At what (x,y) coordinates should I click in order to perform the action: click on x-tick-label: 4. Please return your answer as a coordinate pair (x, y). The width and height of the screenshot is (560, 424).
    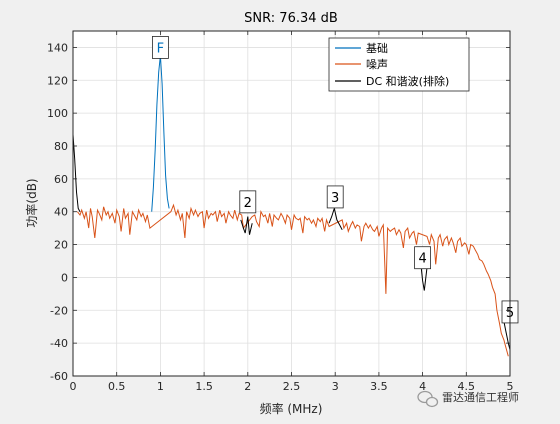
    Looking at the image, I should click on (422, 386).